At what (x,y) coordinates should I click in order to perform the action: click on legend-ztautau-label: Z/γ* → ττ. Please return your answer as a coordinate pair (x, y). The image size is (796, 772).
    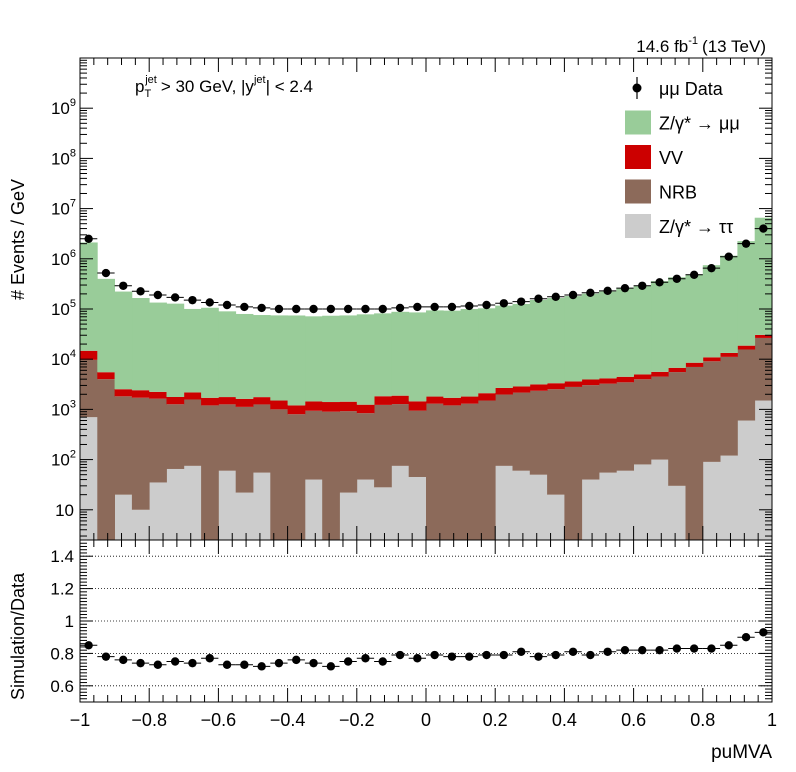
    Looking at the image, I should click on (696, 227).